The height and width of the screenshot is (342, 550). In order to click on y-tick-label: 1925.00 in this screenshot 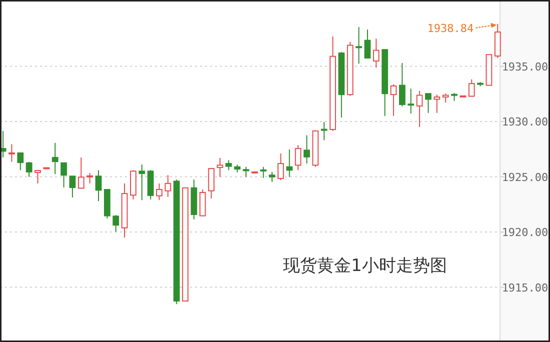, I will do `click(525, 177)`.